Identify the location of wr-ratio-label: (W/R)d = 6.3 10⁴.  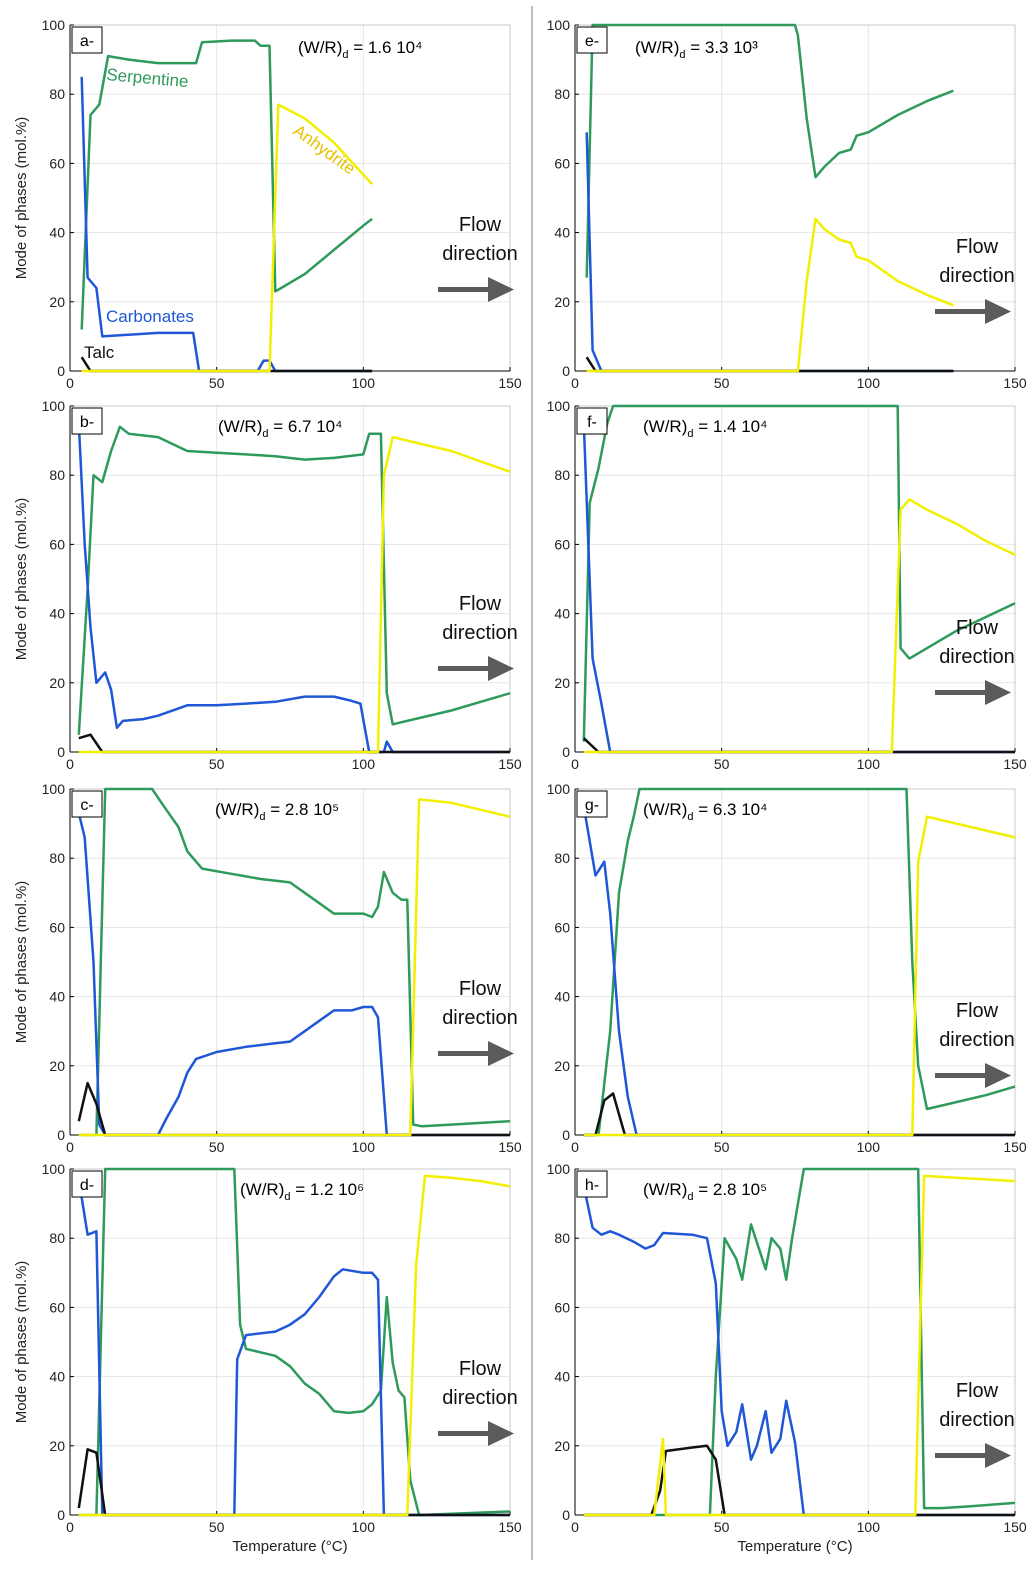
(705, 811).